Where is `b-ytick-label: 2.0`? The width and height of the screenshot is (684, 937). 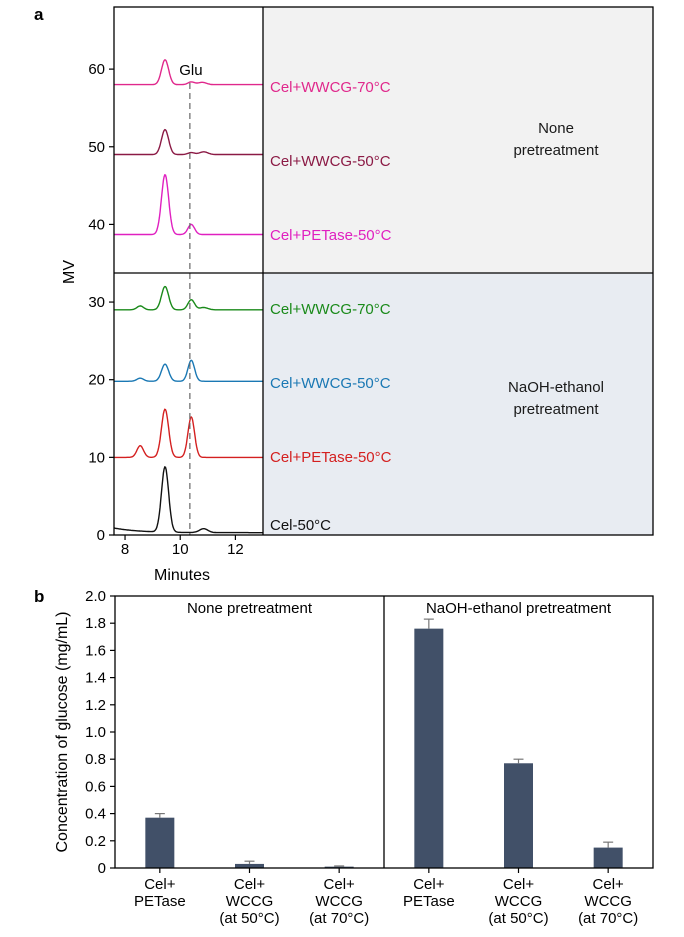
b-ytick-label: 2.0 is located at coordinates (95, 596).